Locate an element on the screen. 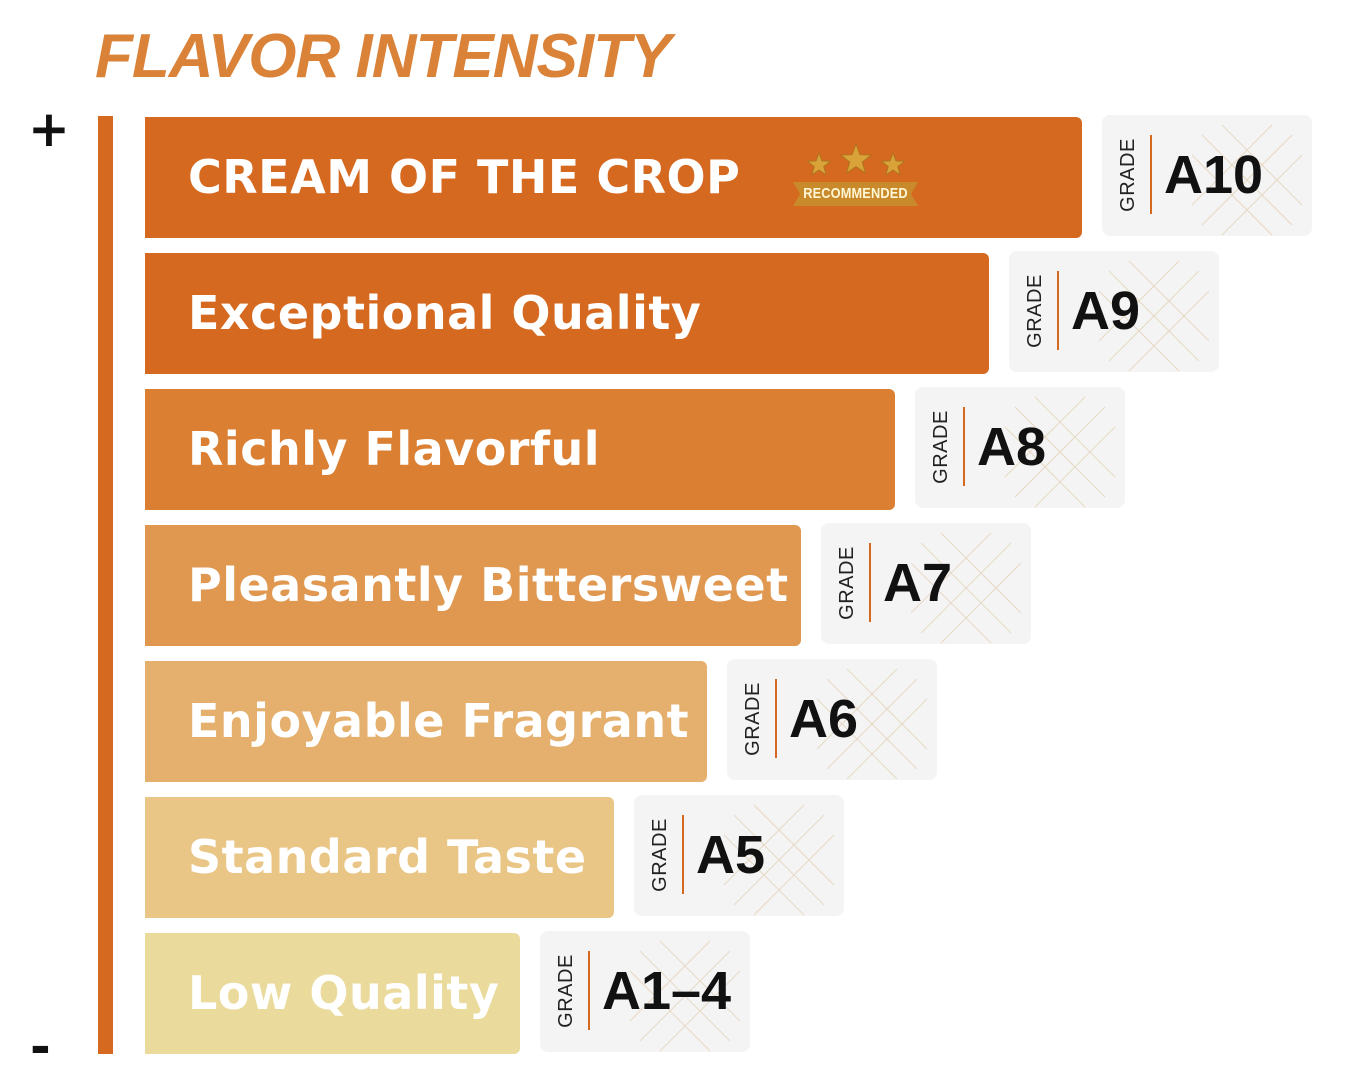 Image resolution: width=1366 pixels, height=1087 pixels. level-bar: CREAM OF THE CROP RECOMMENDED is located at coordinates (613, 177).